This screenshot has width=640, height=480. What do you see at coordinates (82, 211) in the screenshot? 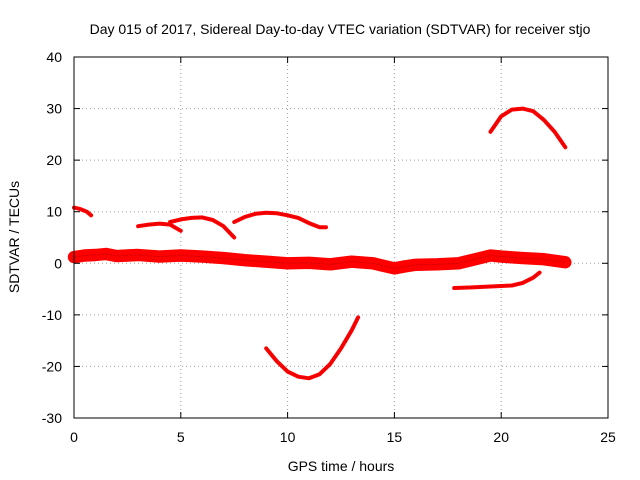
I see `series-texture-arc-early` at bounding box center [82, 211].